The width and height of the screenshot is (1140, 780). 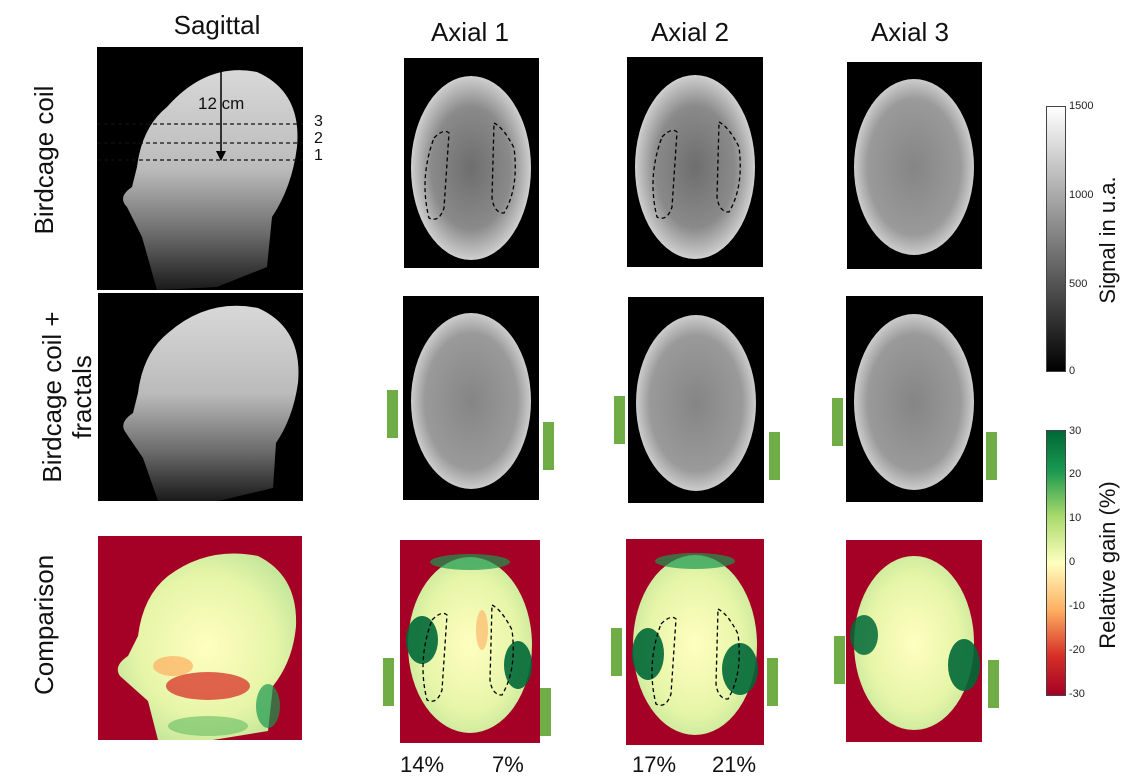 I want to click on distance-label: 12 cm, so click(x=221, y=103).